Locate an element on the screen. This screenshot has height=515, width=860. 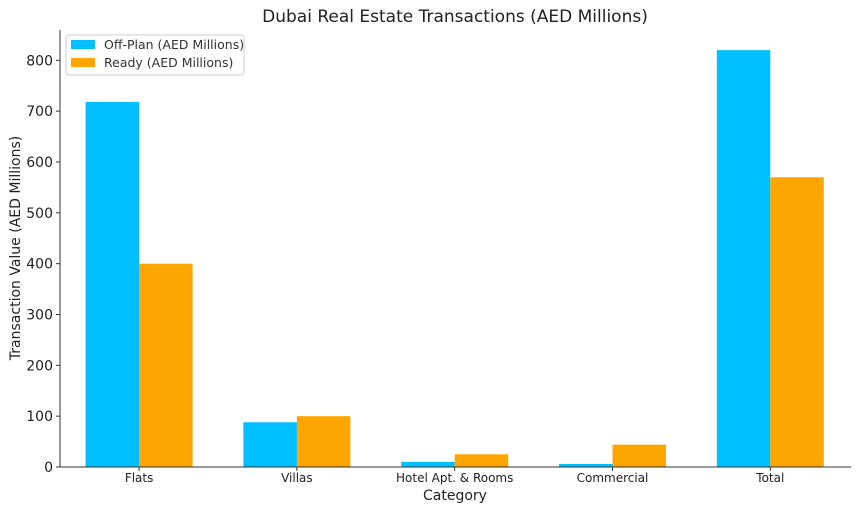
x-tick-label: Hotel Apt. & Rooms is located at coordinates (454, 478).